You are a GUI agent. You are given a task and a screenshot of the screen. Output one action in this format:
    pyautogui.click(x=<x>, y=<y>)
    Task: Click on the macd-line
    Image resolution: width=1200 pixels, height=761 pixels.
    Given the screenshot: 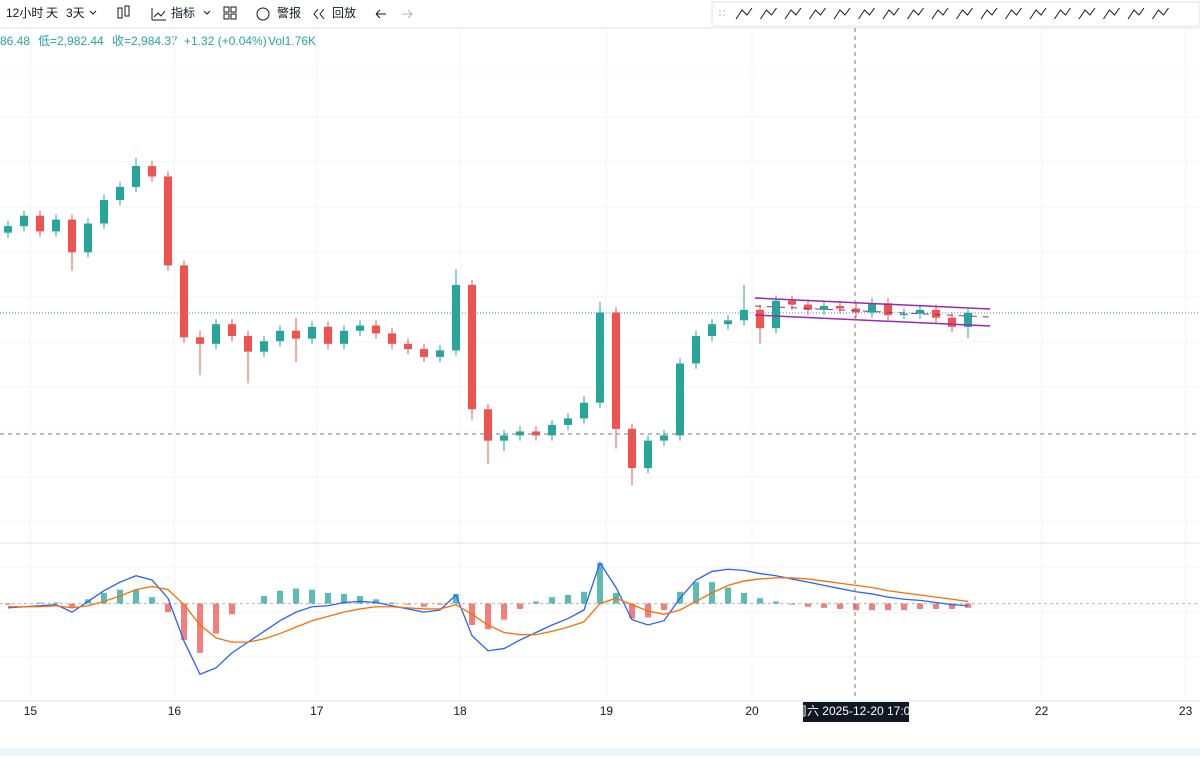 What is the action you would take?
    pyautogui.click(x=488, y=618)
    